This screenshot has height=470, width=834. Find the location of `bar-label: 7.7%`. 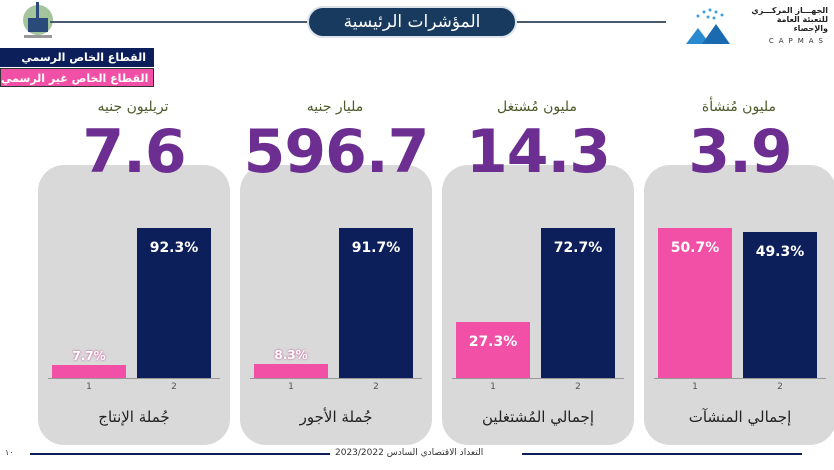

bar-label: 7.7% is located at coordinates (89, 356).